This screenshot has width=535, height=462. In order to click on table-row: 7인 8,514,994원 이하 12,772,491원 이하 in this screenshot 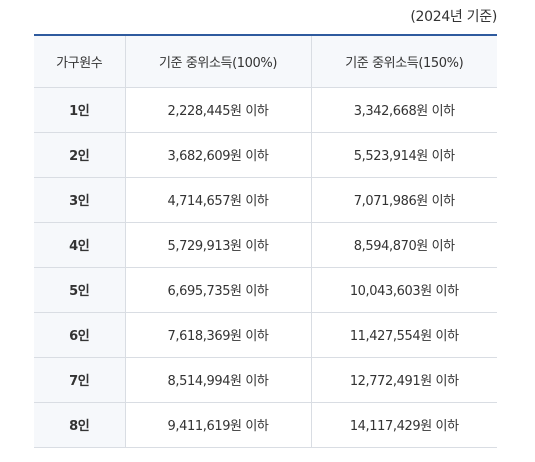, I will do `click(265, 380)`.